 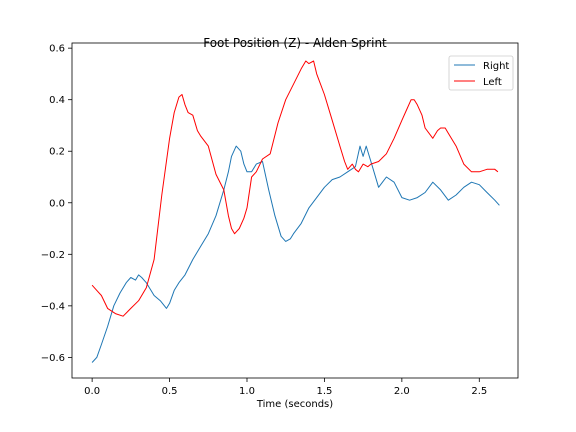 I want to click on x-axis-label: Time (seconds), so click(x=294, y=404).